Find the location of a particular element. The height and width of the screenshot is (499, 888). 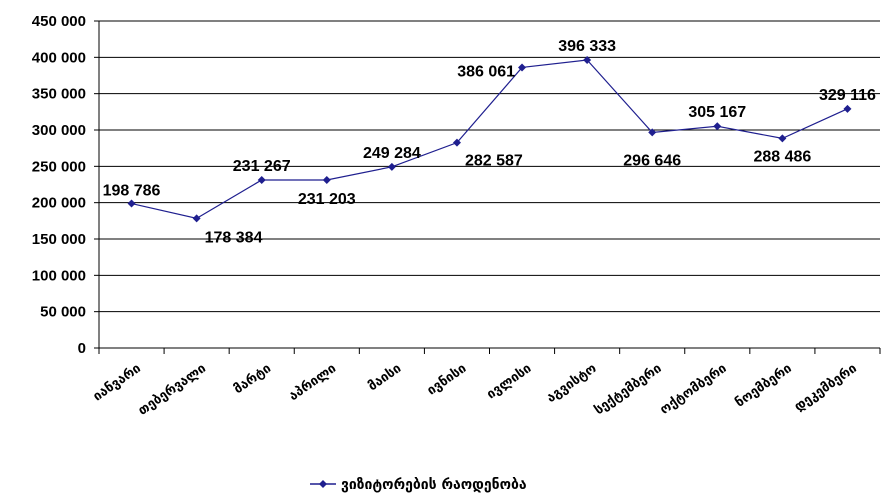

legend-entry: ვიზიტორების რაოდენობა is located at coordinates (434, 485).